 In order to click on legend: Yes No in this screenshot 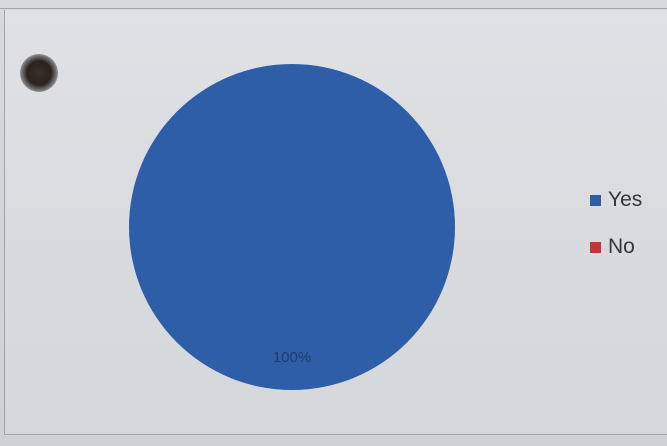, I will do `click(616, 235)`.